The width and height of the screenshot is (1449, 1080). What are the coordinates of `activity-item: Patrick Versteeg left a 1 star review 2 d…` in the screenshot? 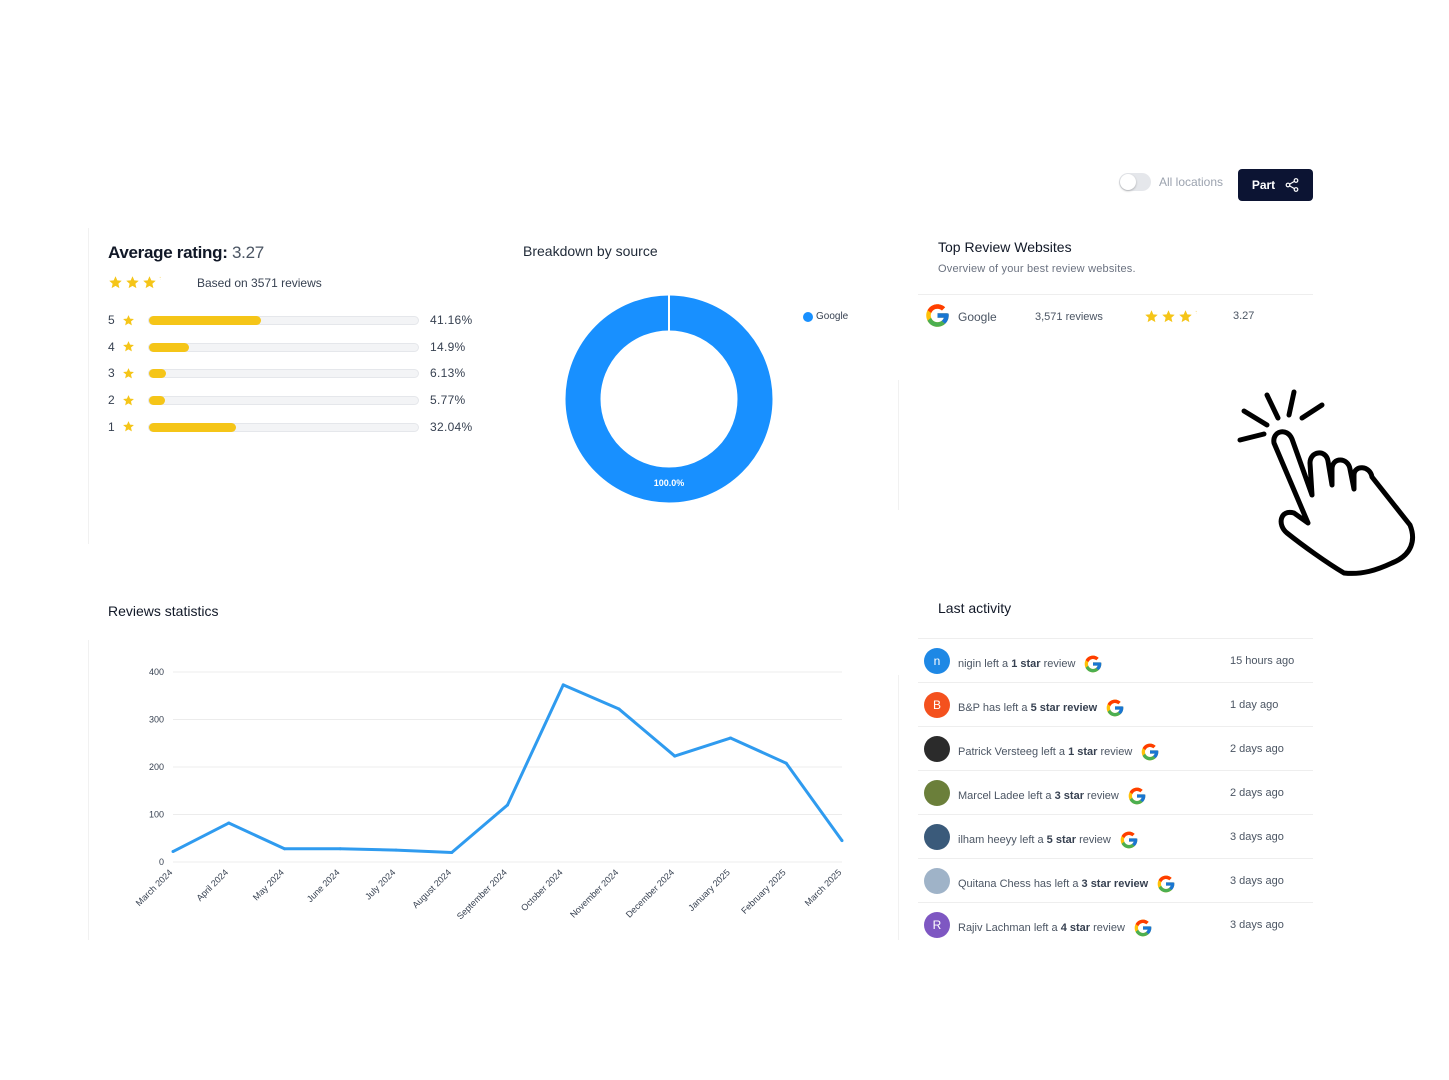 It's located at (1115, 748).